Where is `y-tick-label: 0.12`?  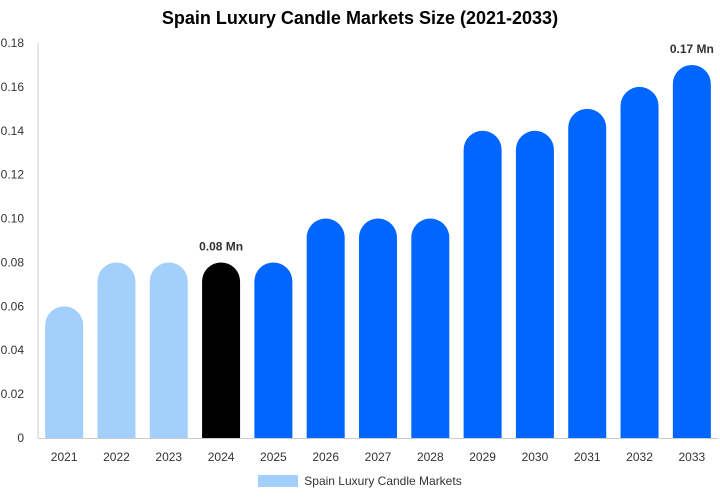 y-tick-label: 0.12 is located at coordinates (13, 175).